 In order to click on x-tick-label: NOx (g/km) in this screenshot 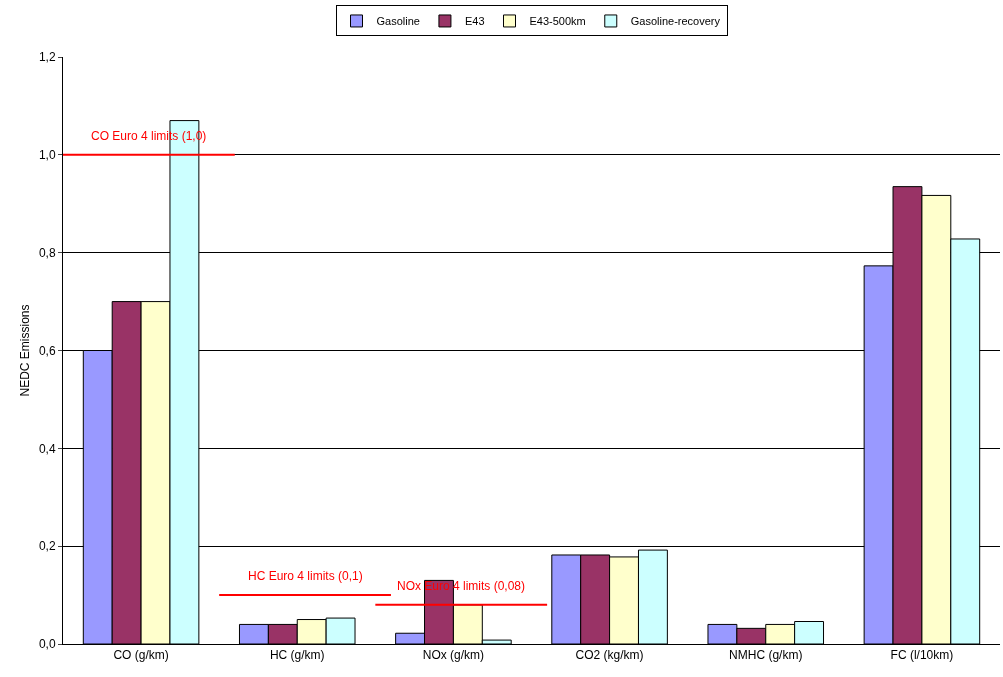, I will do `click(453, 655)`.